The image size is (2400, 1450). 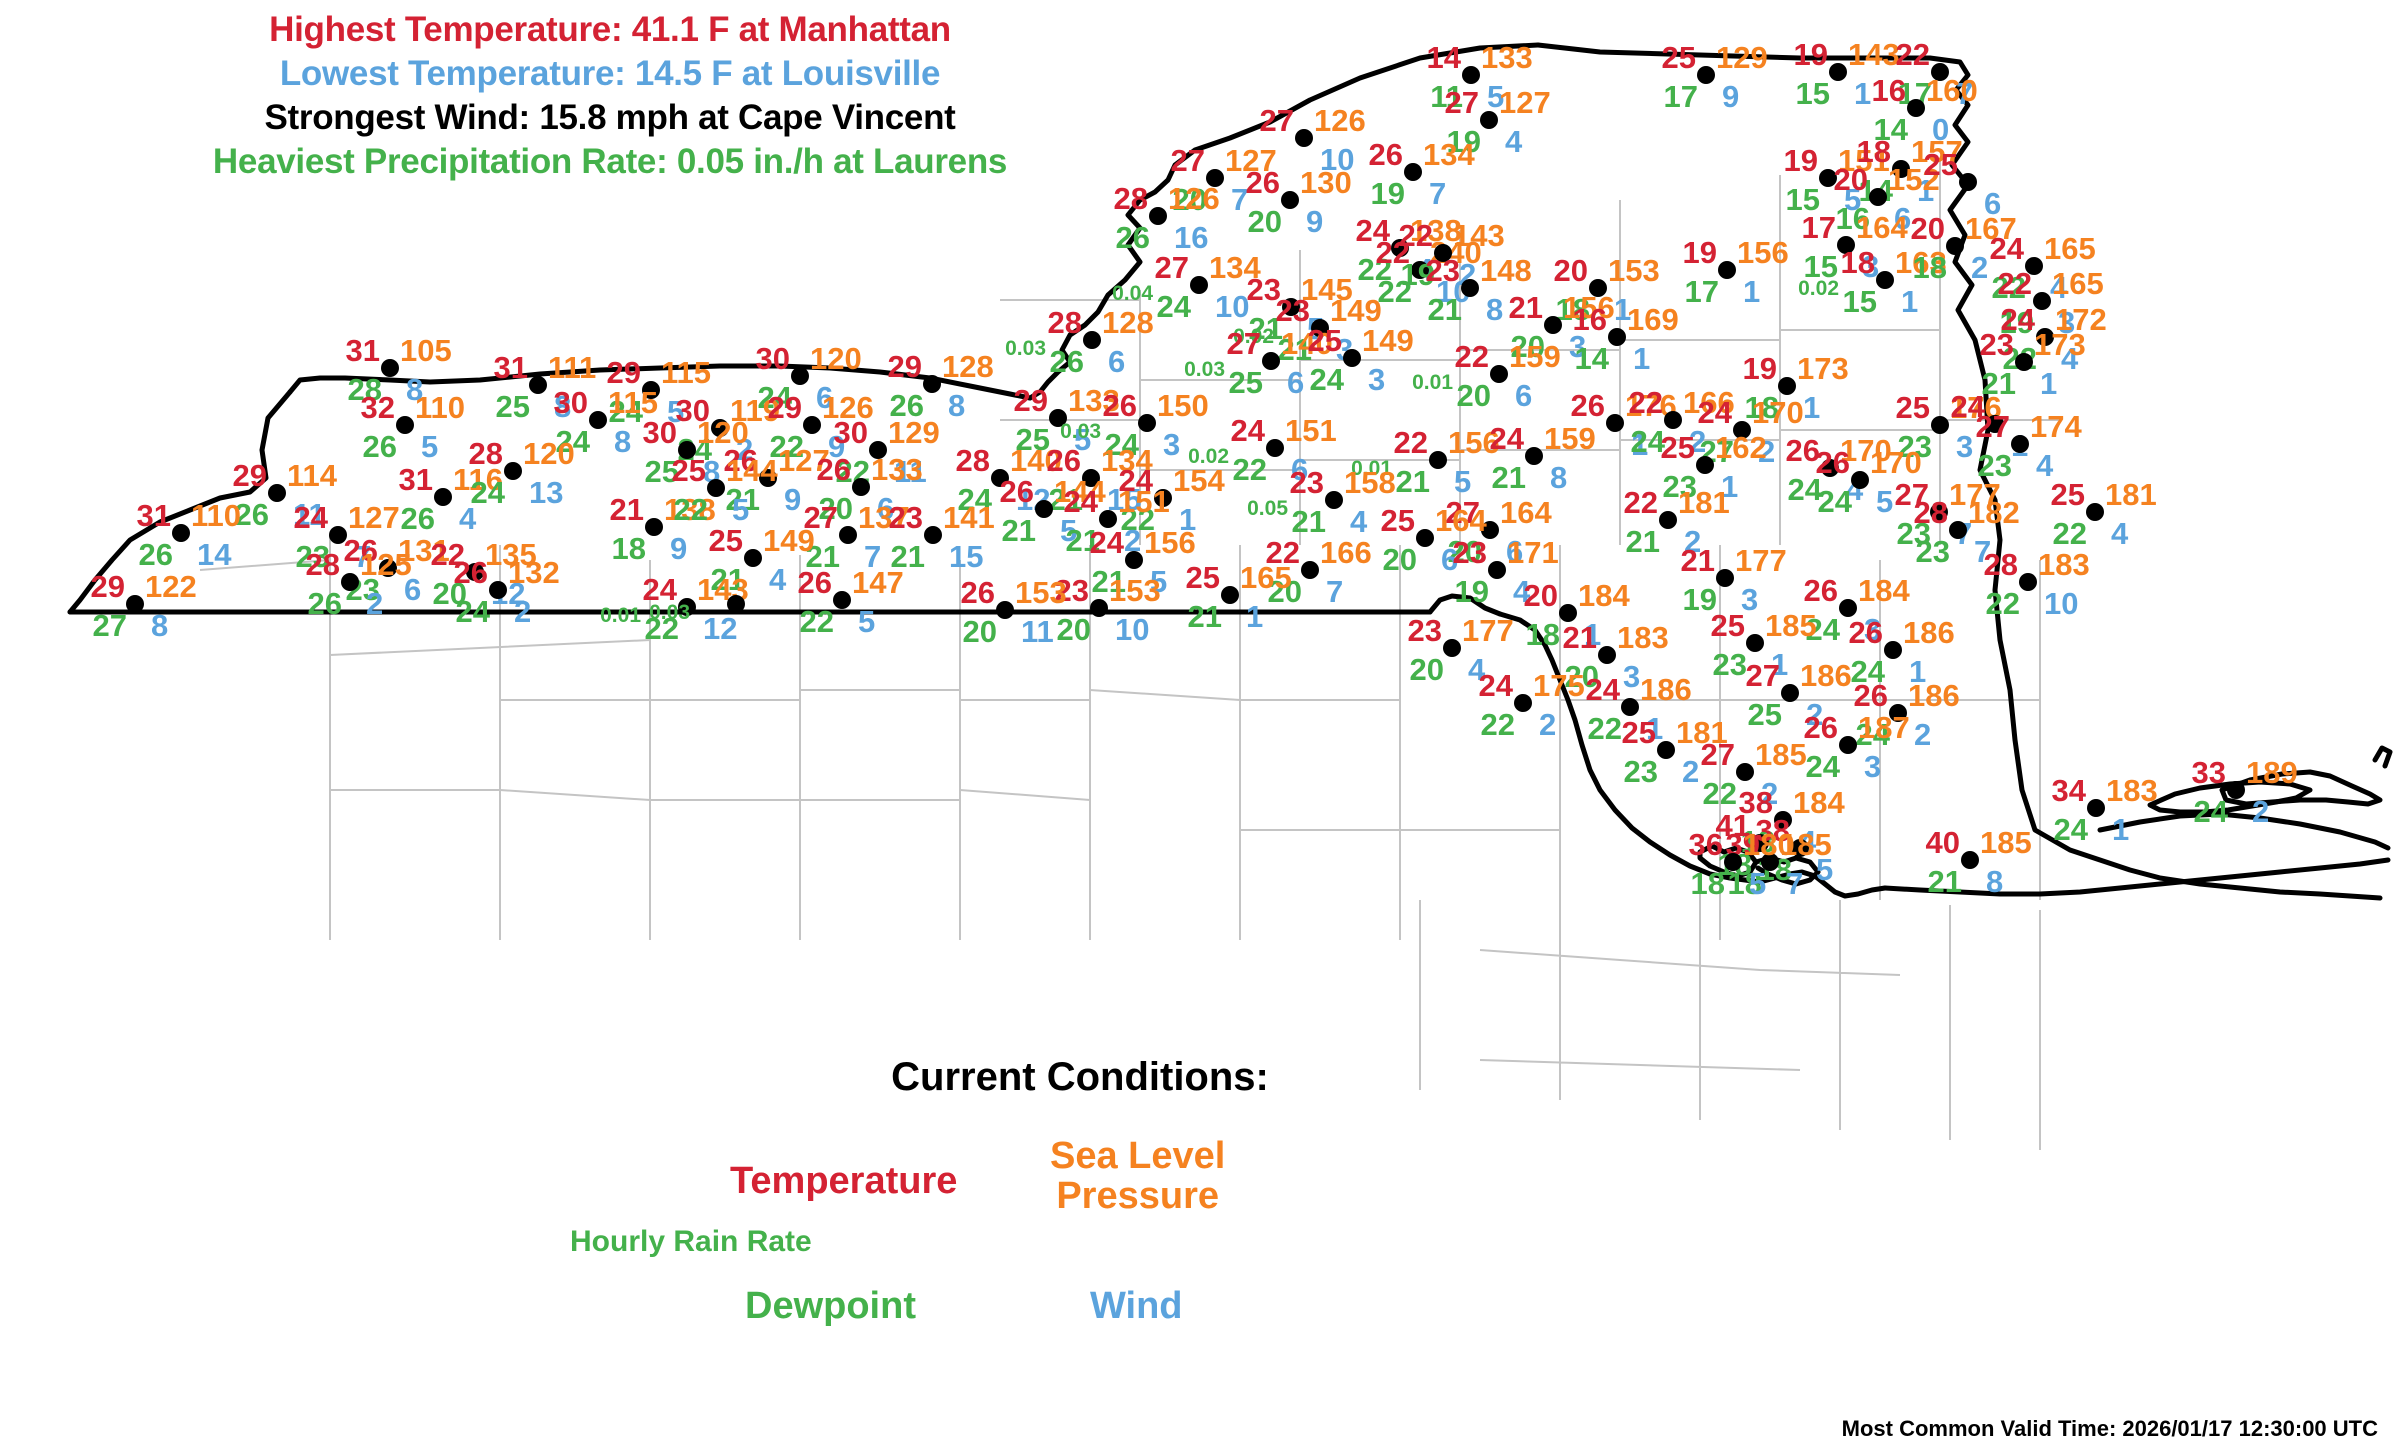 I want to click on station-wind: 5, so click(x=430, y=446).